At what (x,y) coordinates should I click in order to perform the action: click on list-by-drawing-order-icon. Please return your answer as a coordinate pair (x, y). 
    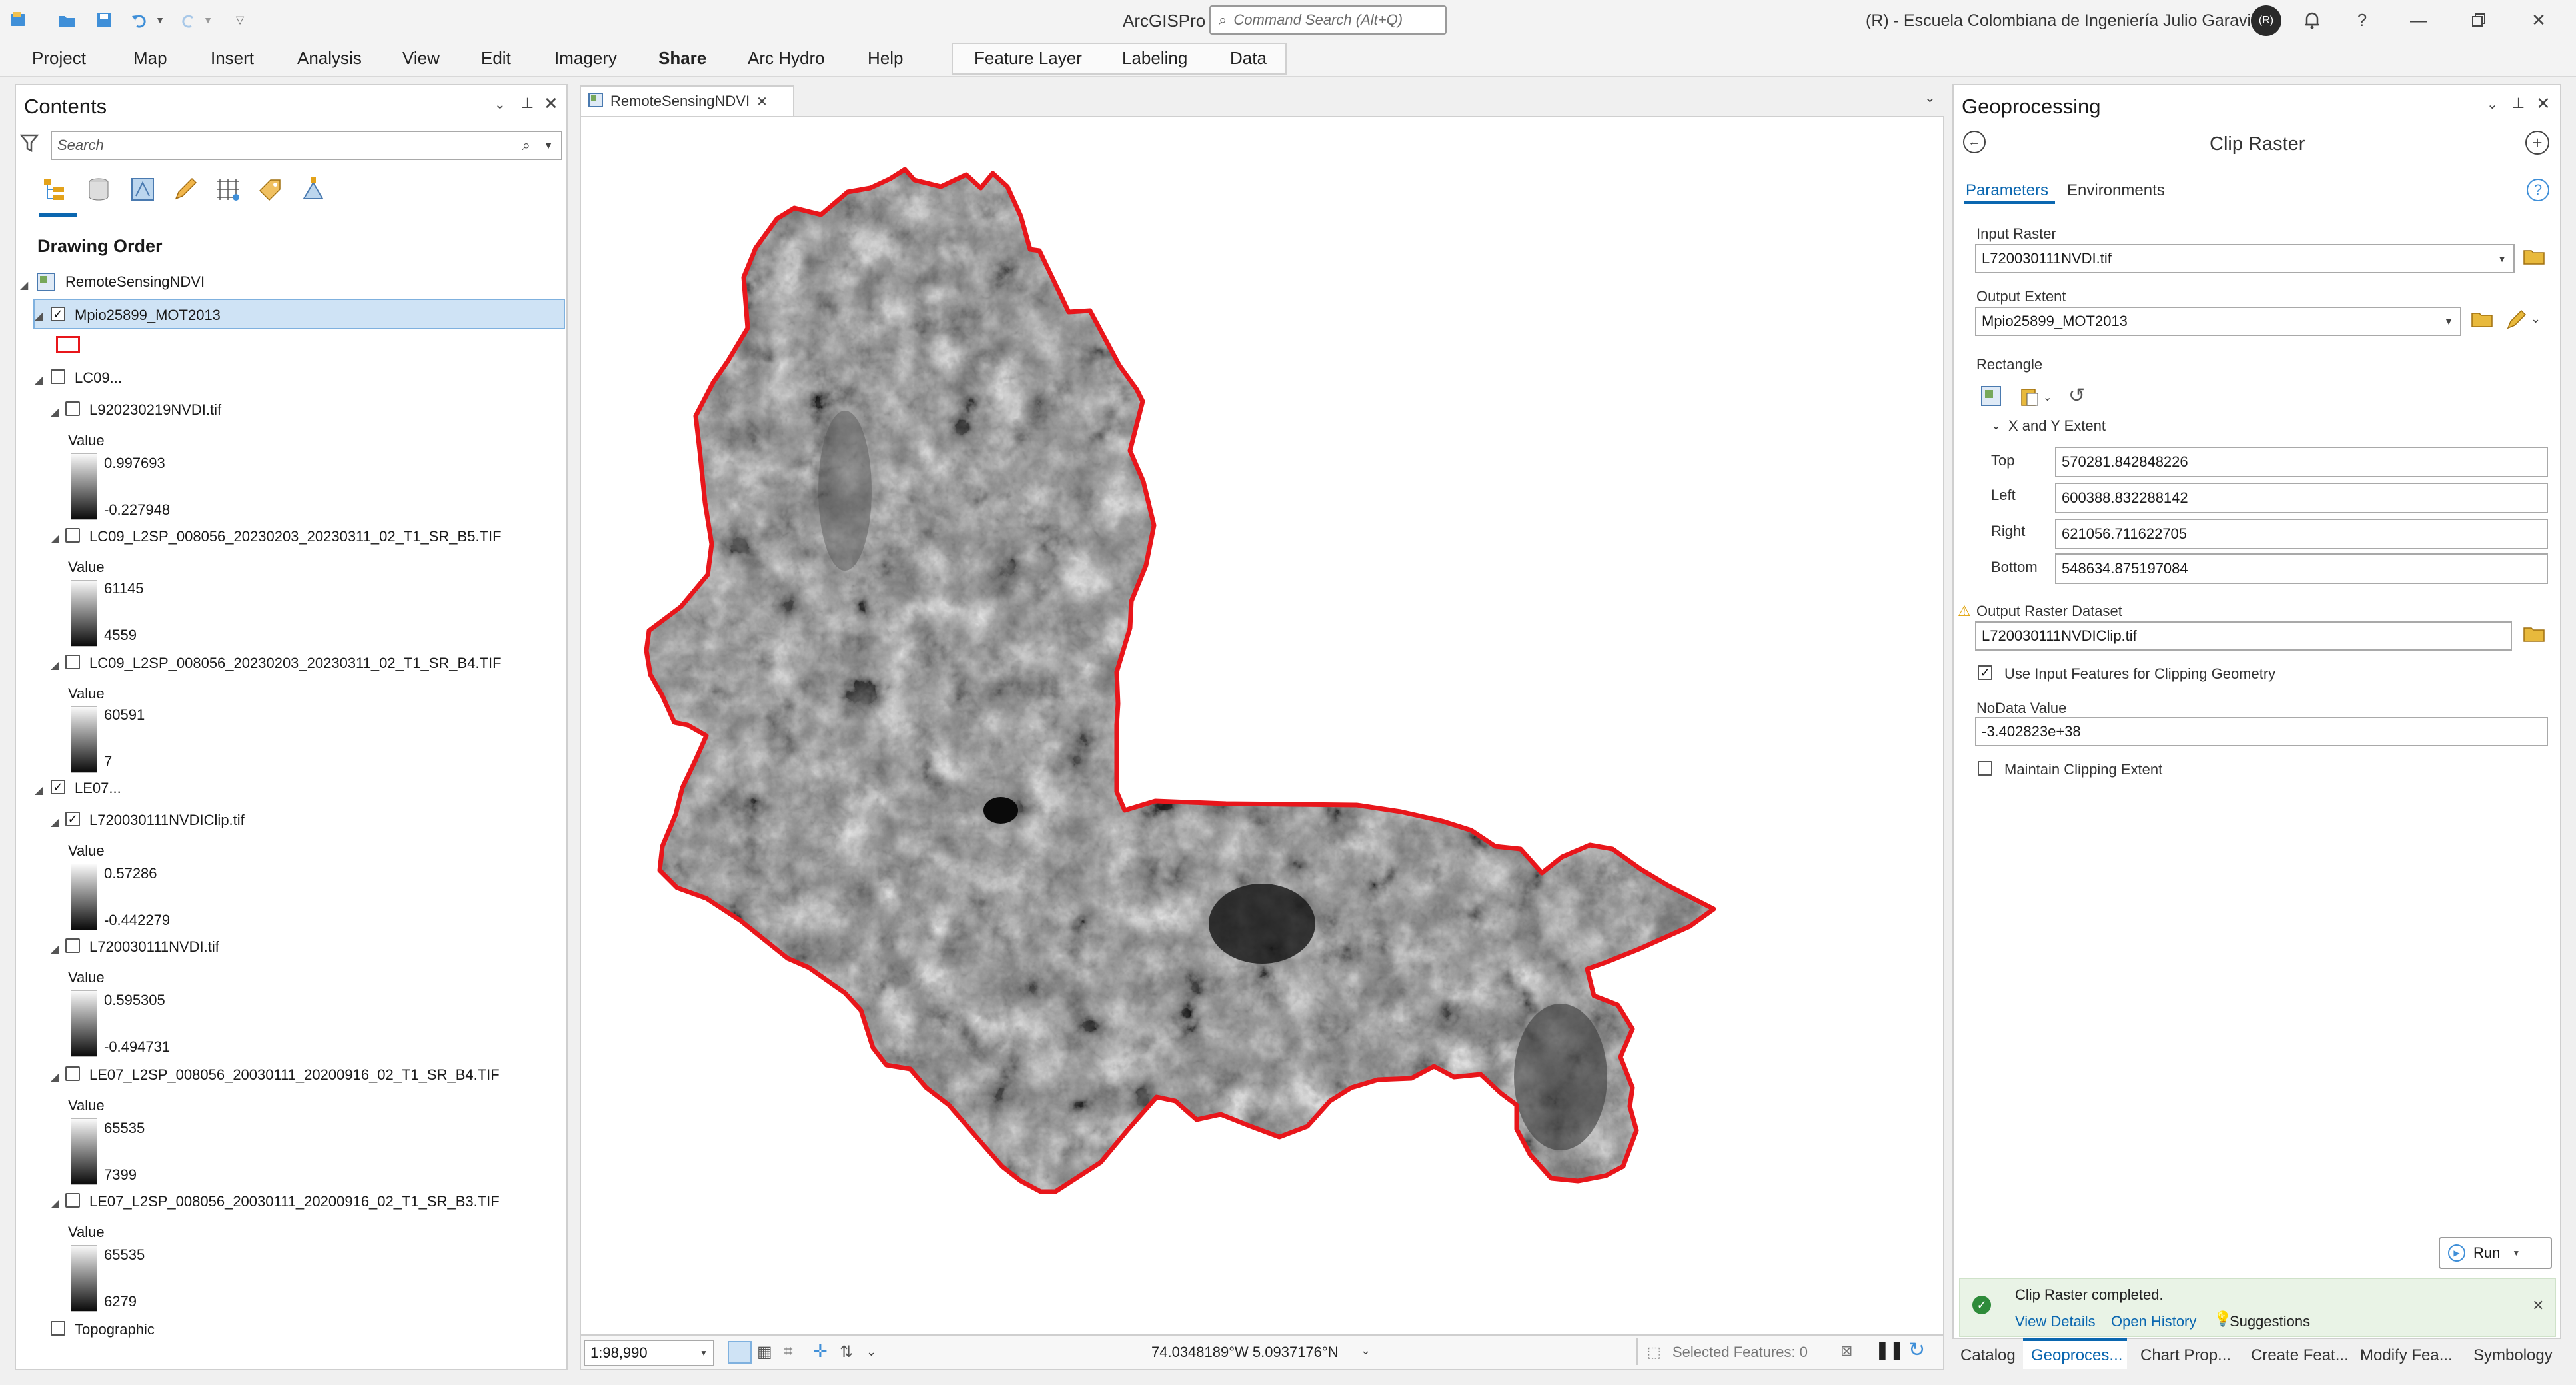
    Looking at the image, I should click on (55, 191).